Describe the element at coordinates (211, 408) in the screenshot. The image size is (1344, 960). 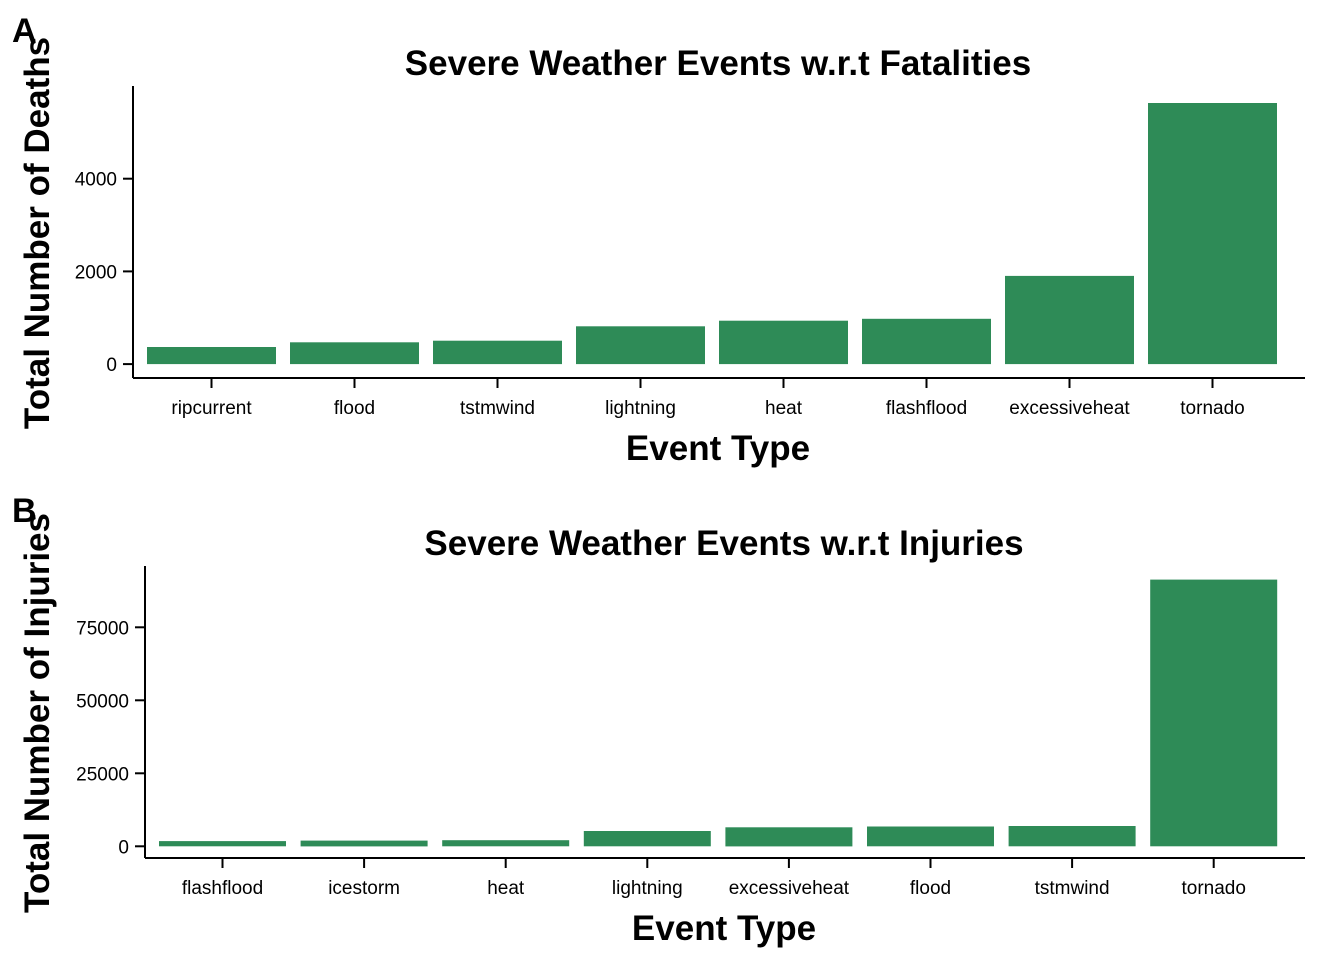
I see `x-tick-label-ripcurrent: ripcurrent` at that location.